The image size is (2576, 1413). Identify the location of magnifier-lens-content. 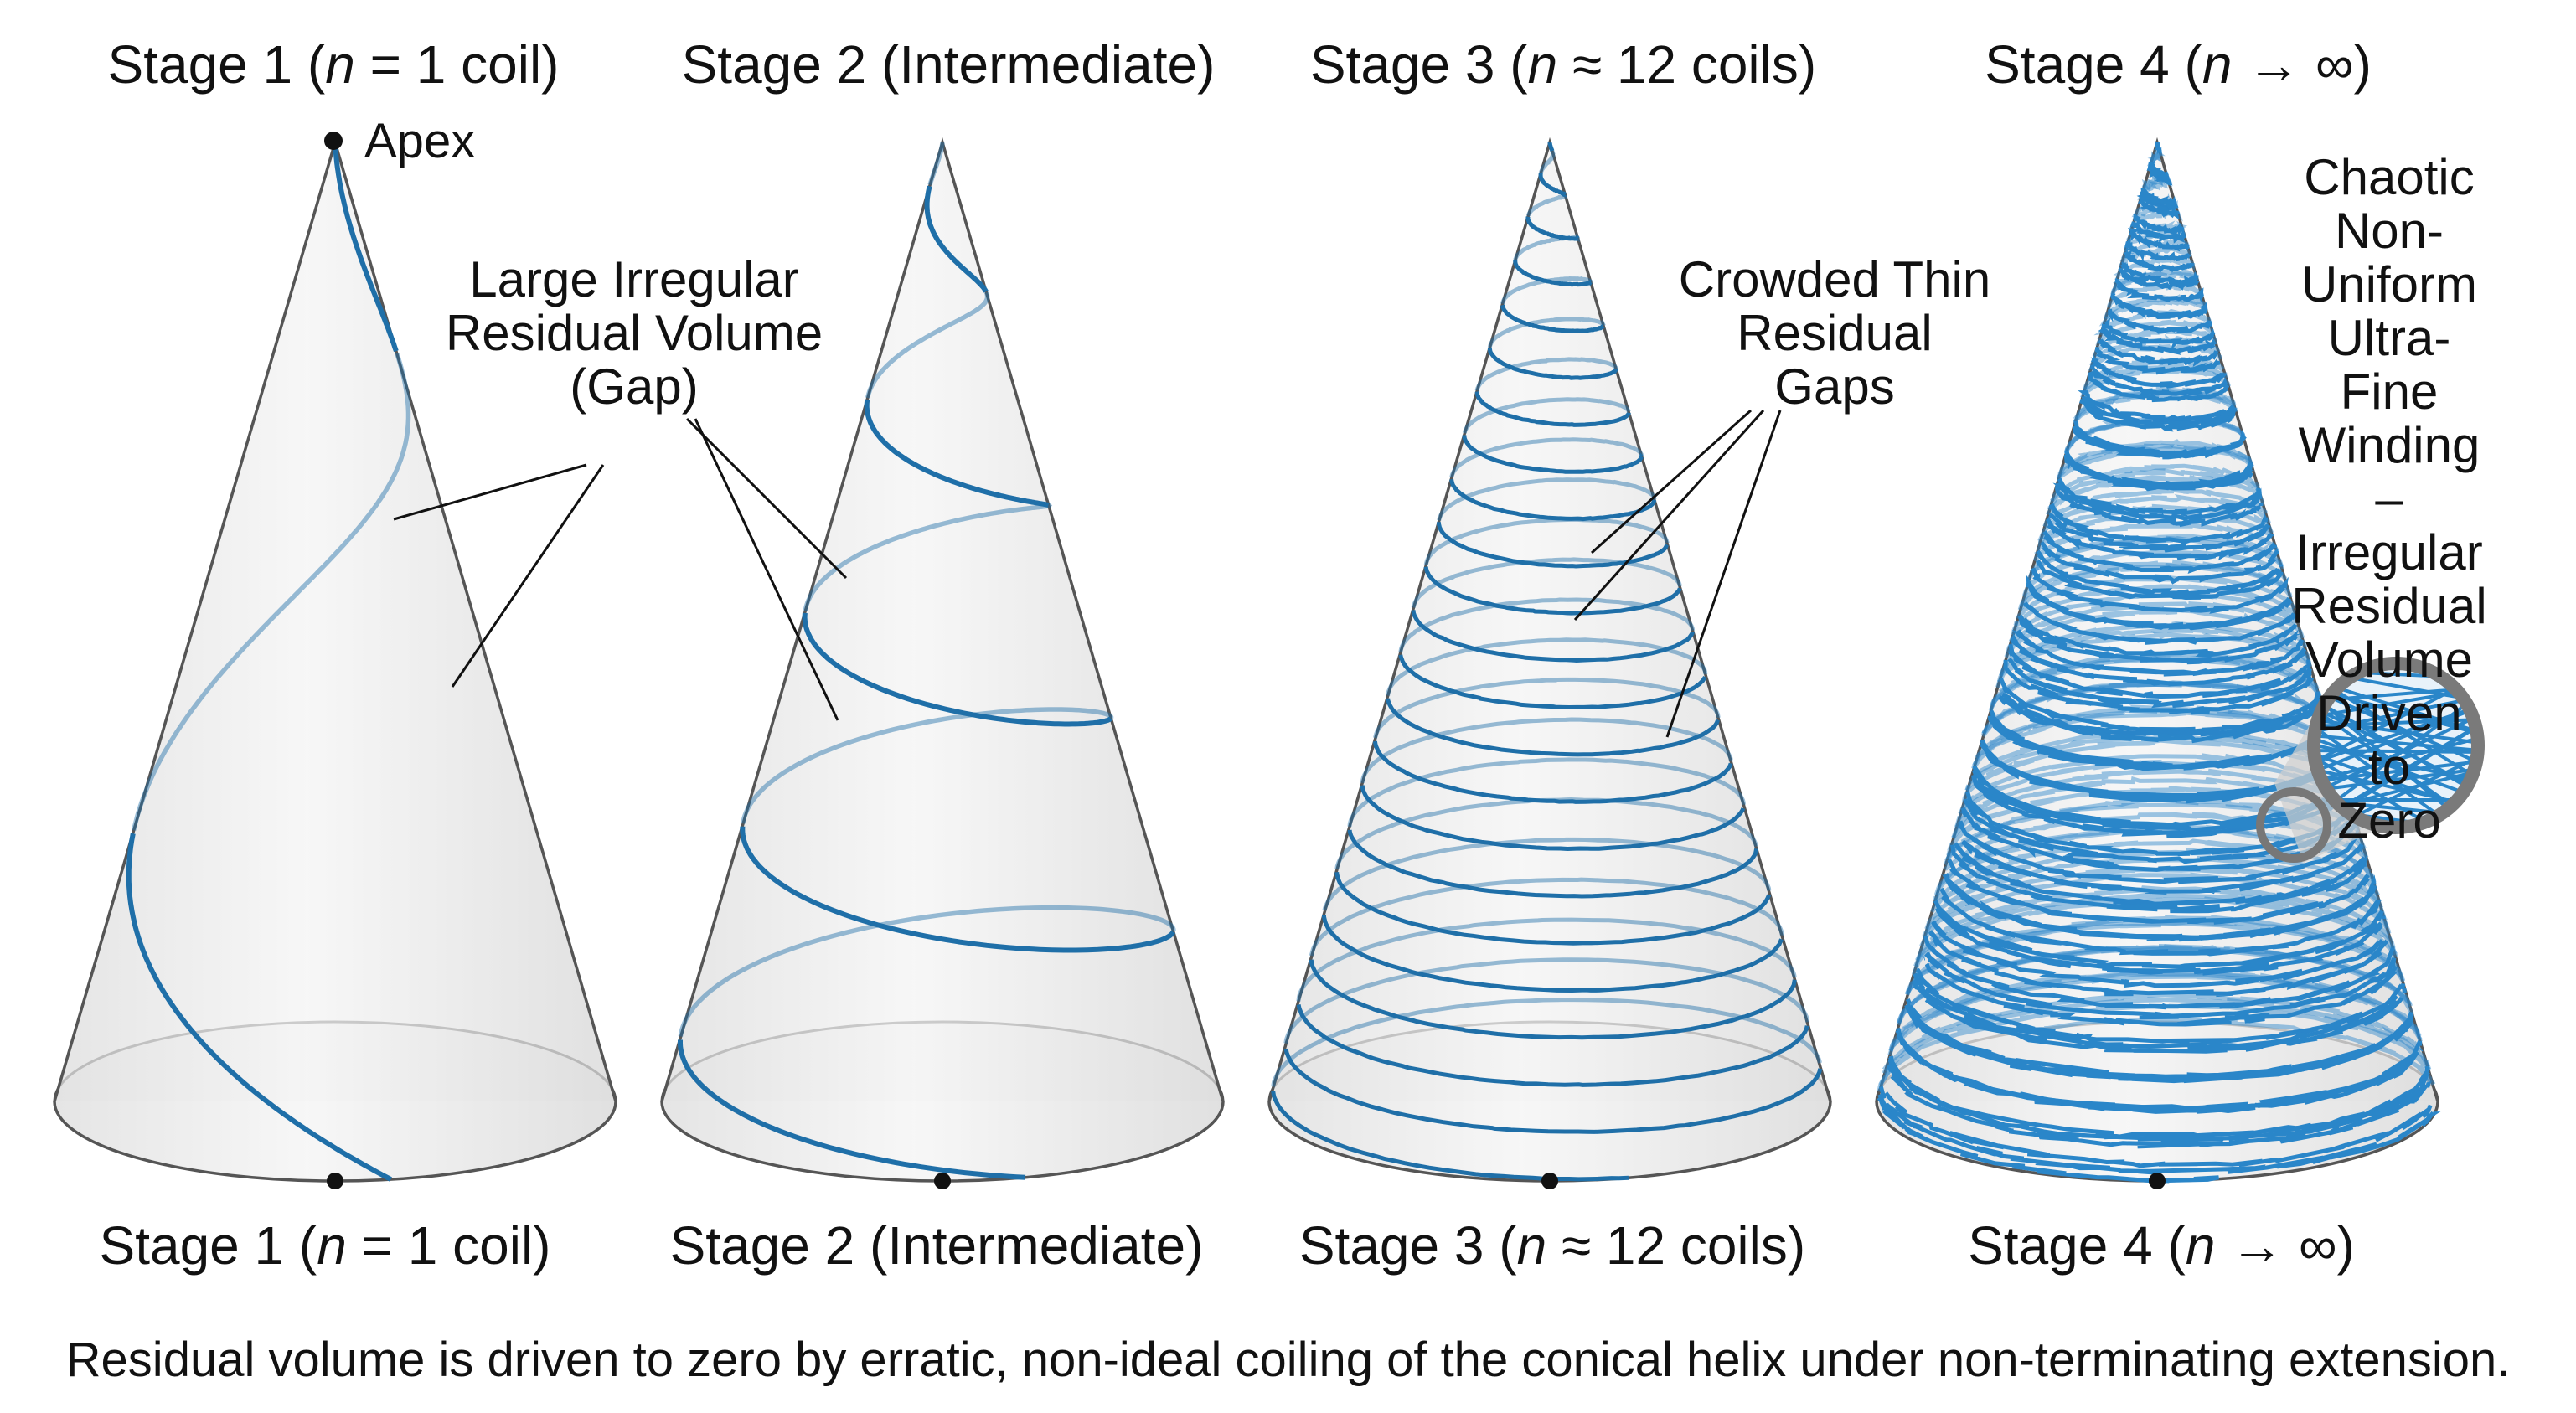
(2396, 745).